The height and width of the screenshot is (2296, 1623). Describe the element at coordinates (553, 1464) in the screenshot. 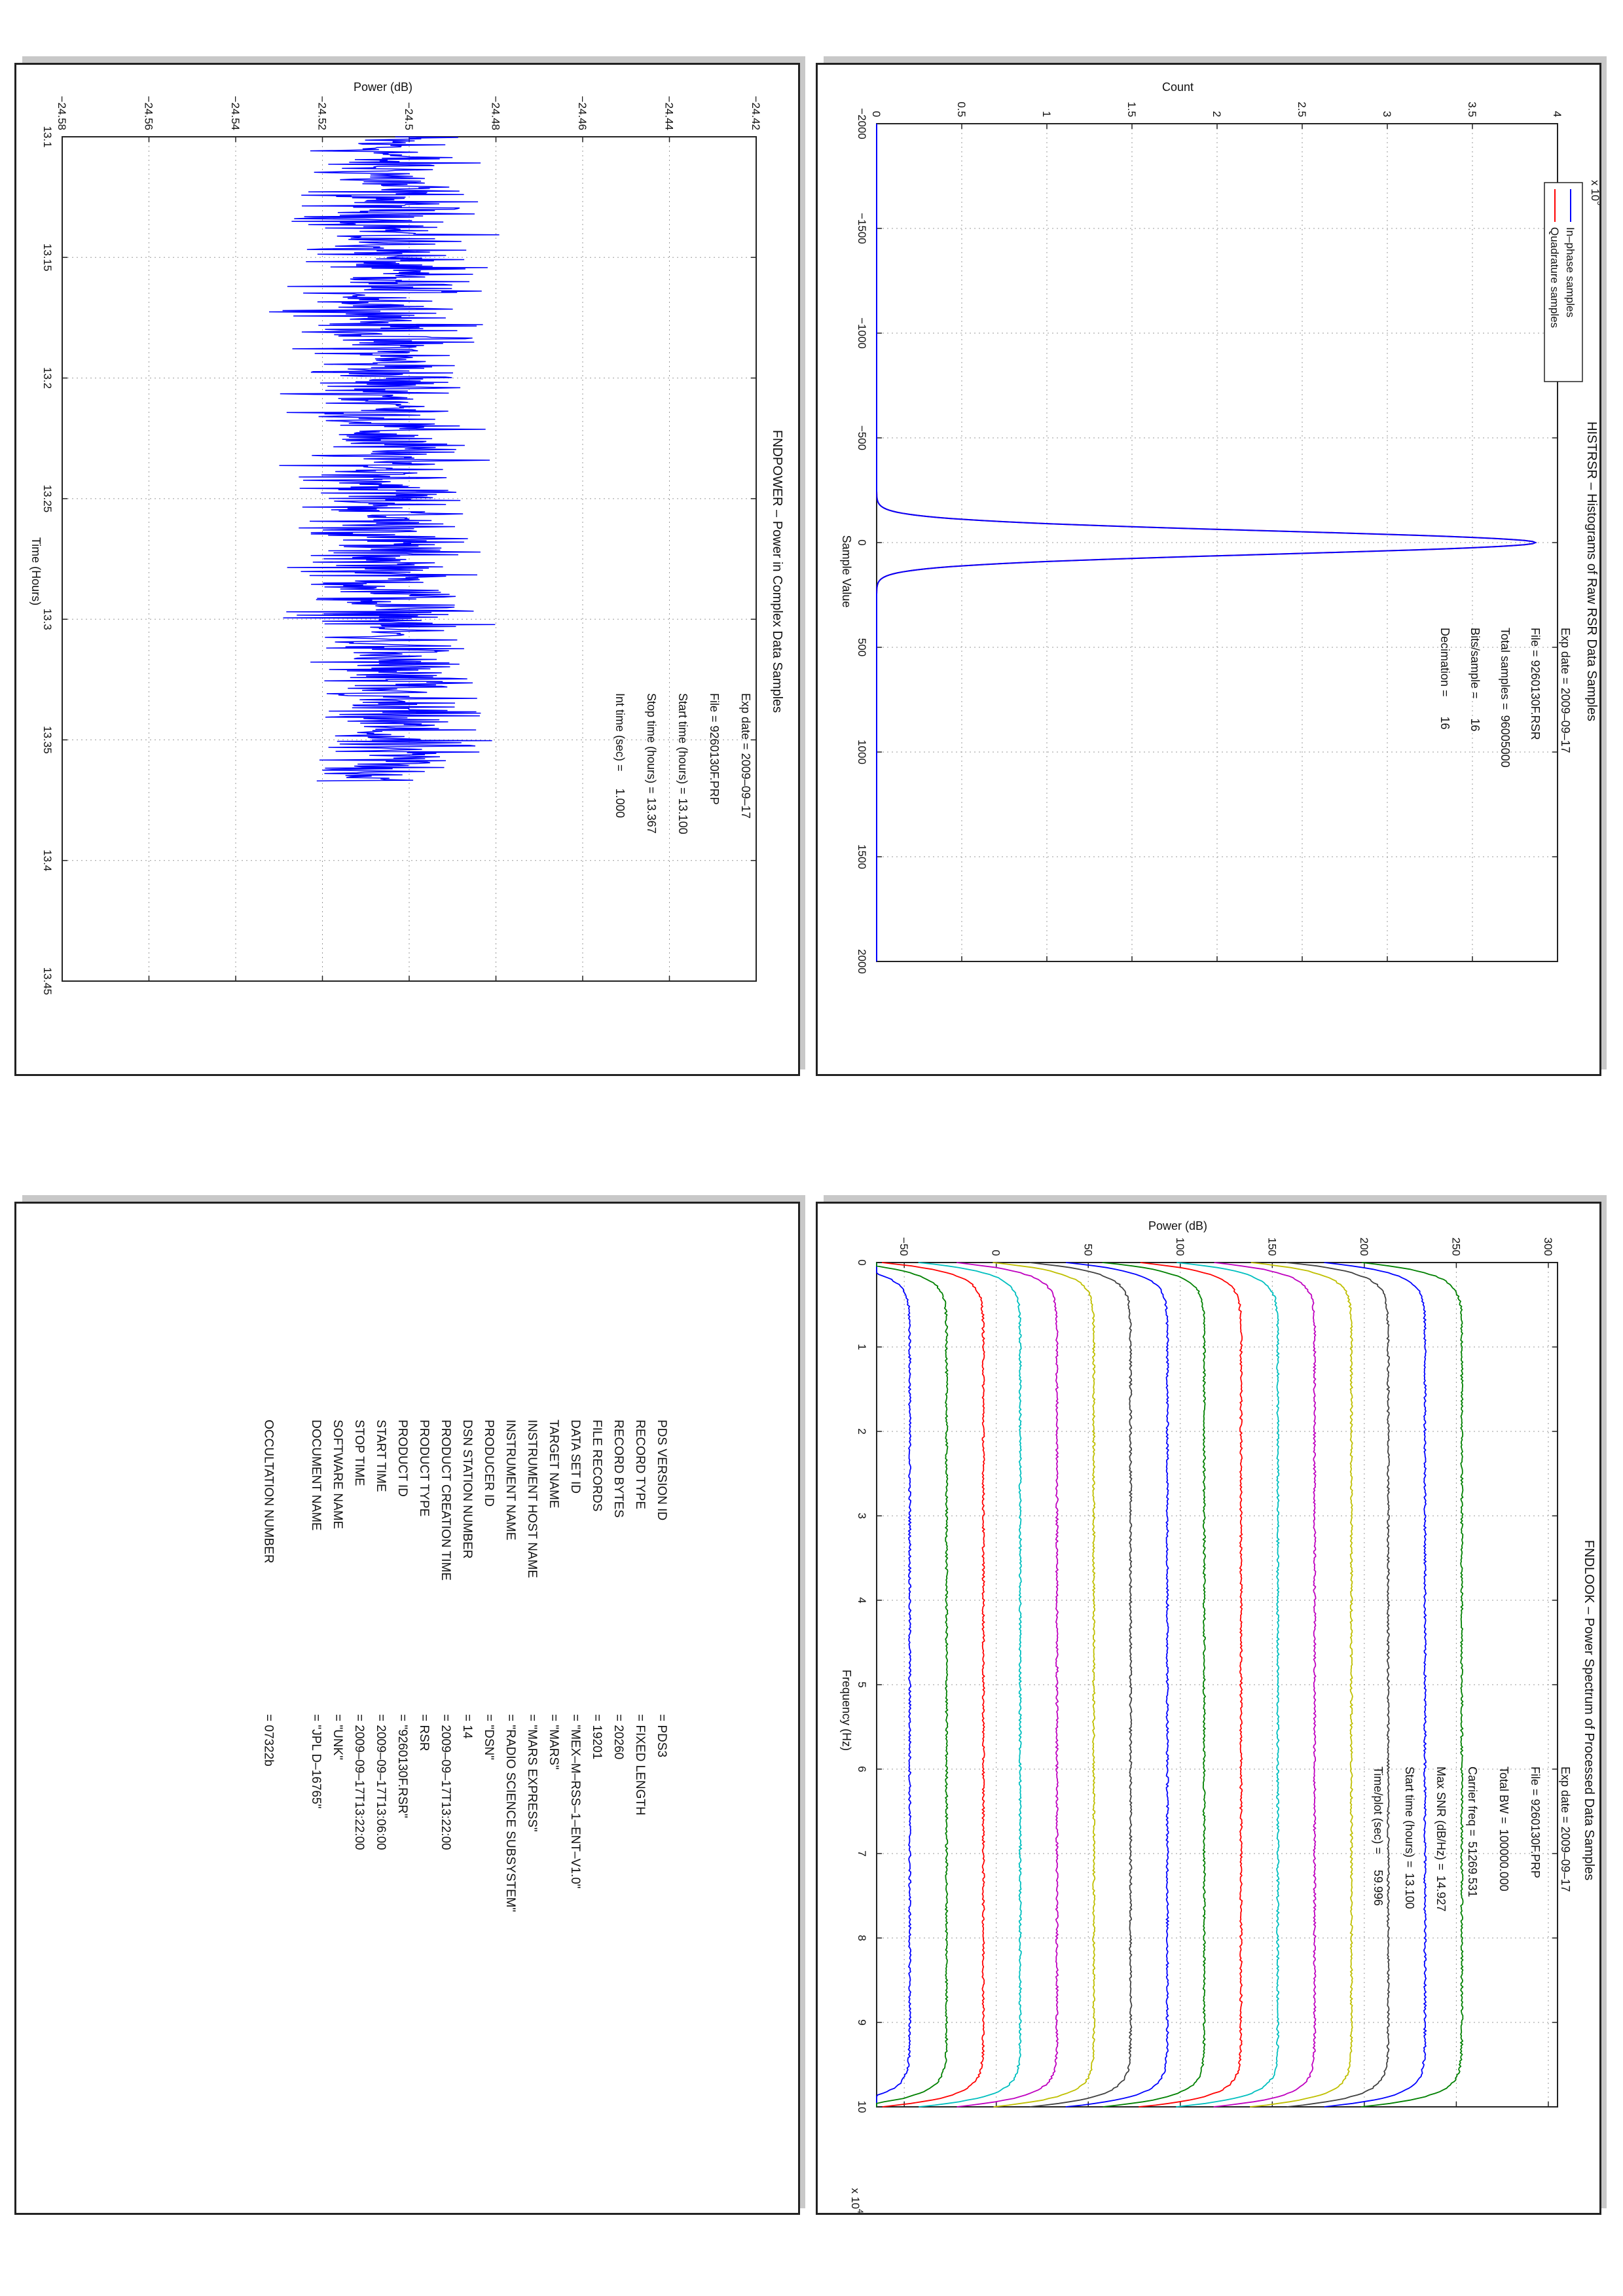

I see `label-row-key: TARGET NAME` at that location.